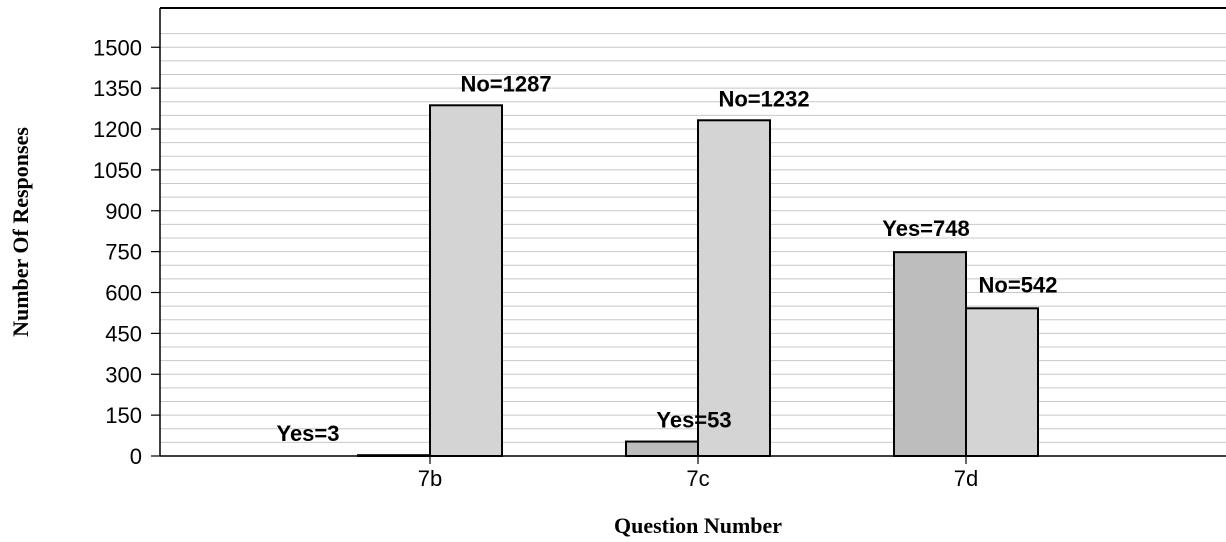  I want to click on x-tick-label: 7d, so click(966, 478).